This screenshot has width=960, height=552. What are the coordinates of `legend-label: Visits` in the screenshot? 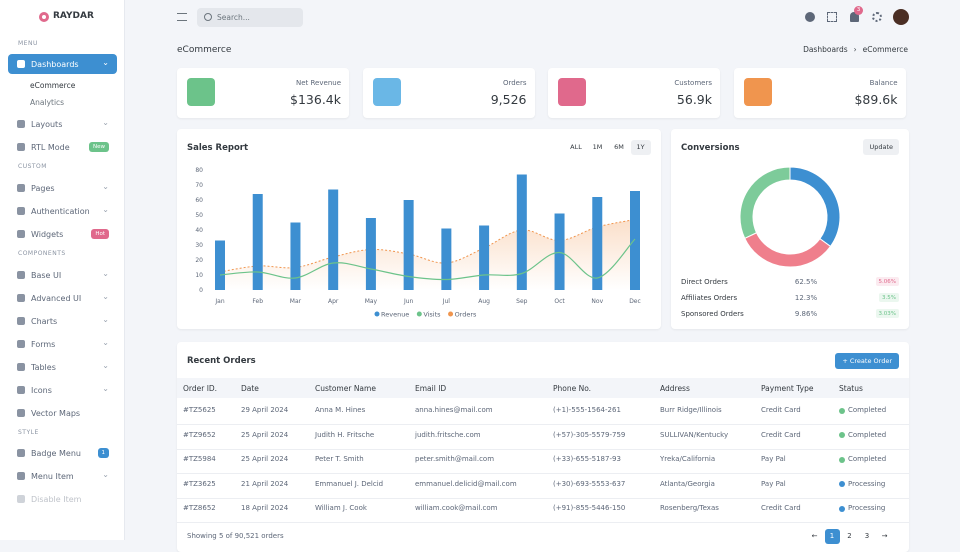 It's located at (432, 315).